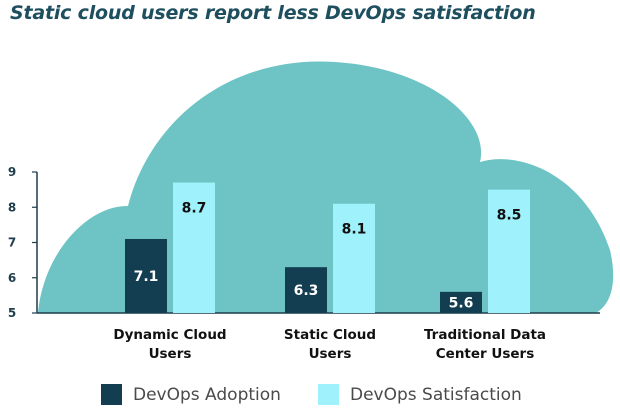  I want to click on legend-item-satisfaction: DevOps Satisfaction, so click(420, 394).